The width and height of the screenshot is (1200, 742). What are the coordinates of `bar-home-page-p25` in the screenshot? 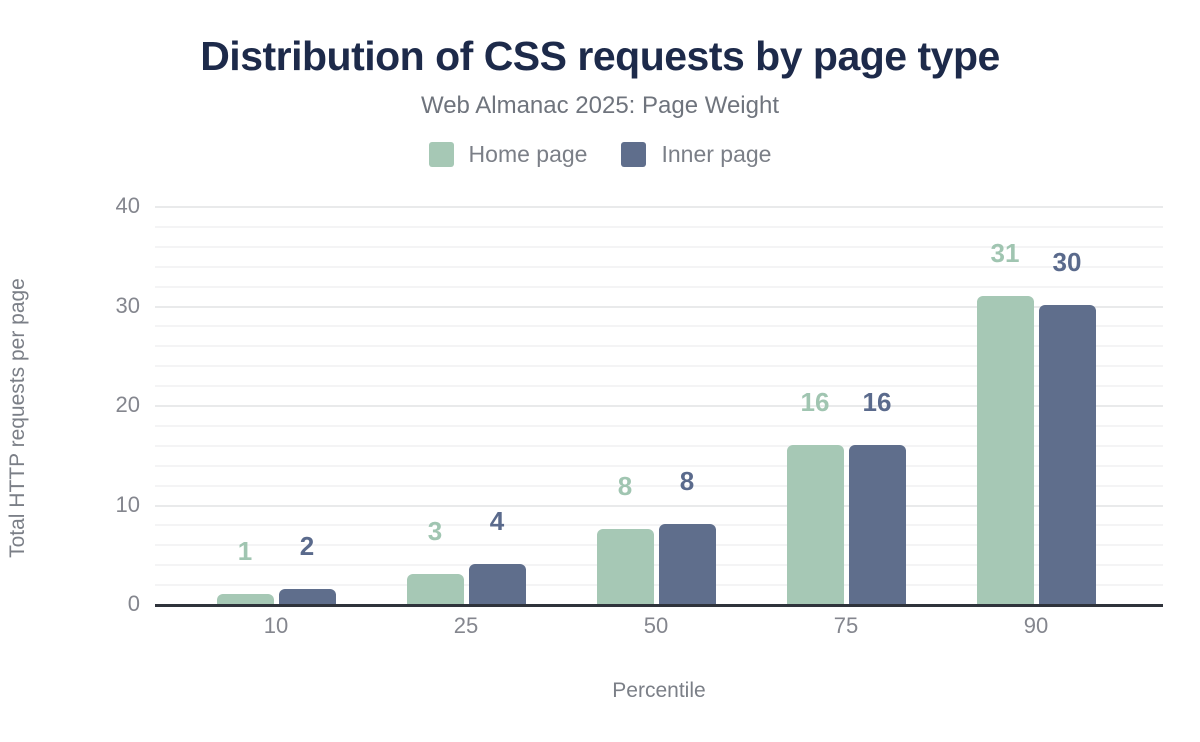 It's located at (435, 589).